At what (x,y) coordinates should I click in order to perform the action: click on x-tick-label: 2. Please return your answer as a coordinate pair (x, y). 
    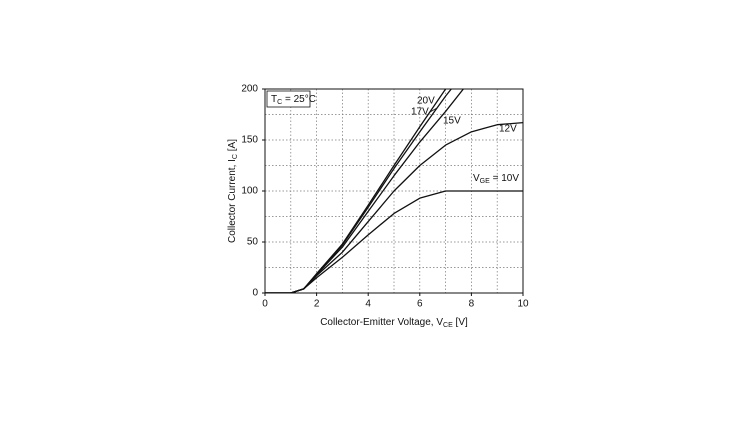
    Looking at the image, I should click on (317, 304).